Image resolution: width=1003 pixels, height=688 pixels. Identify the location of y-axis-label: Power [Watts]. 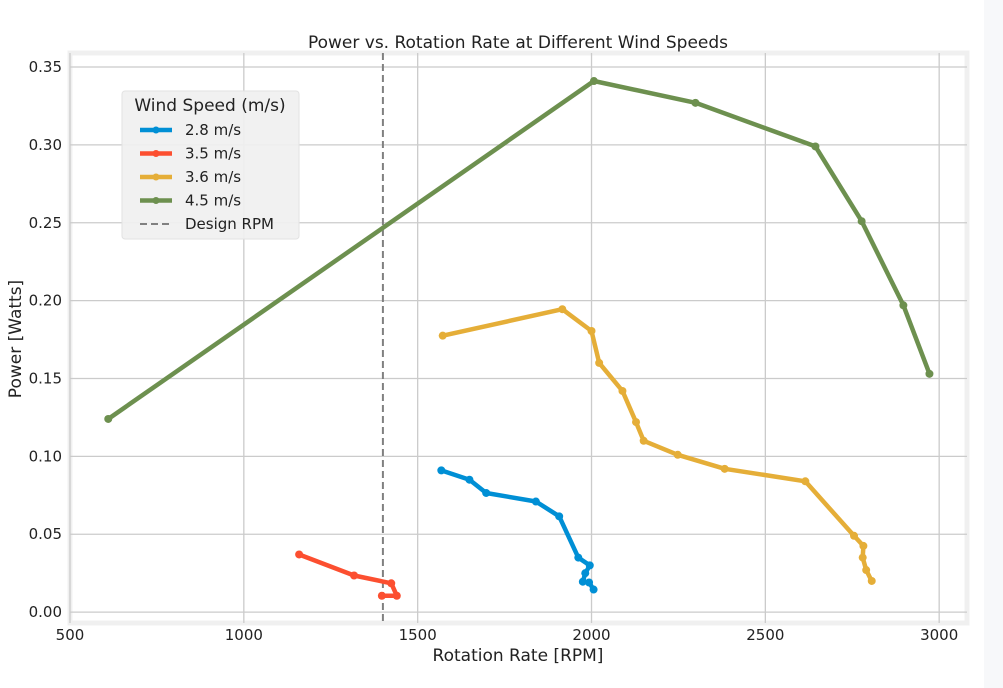
(16, 339).